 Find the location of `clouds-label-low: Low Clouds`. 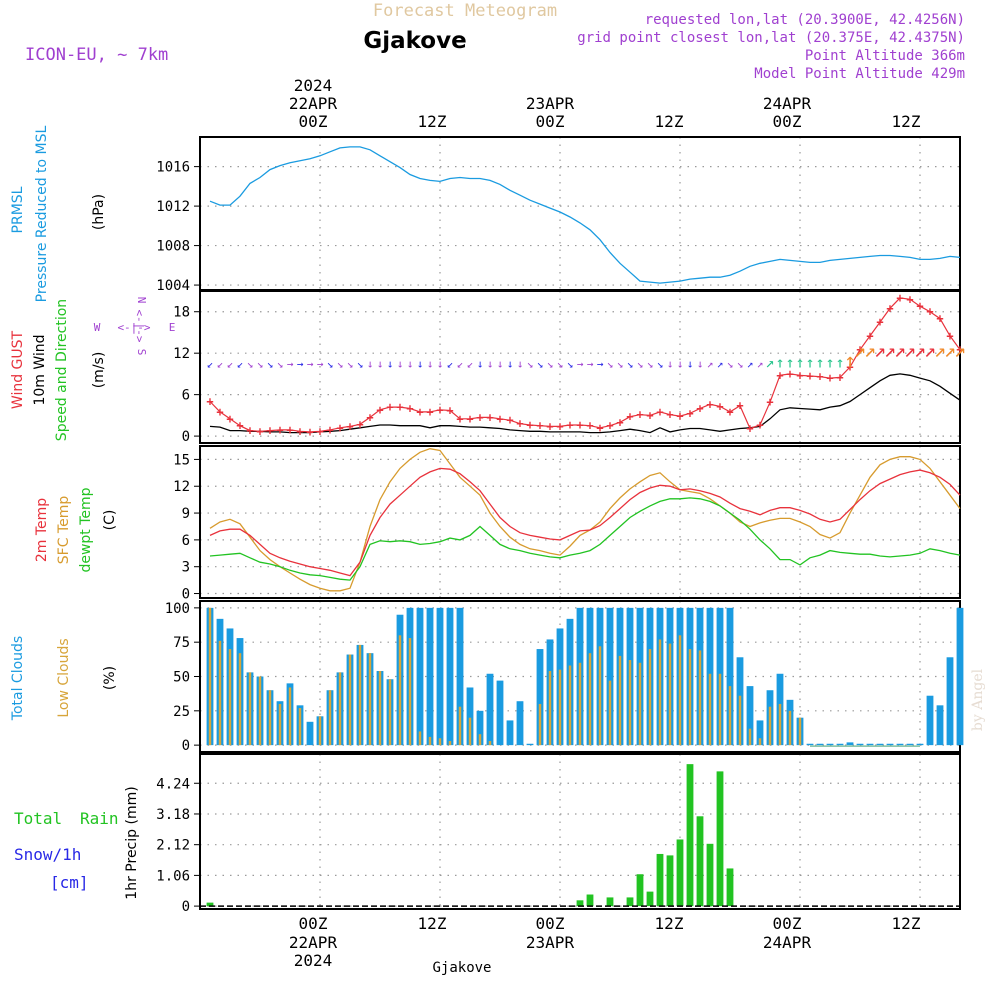

clouds-label-low: Low Clouds is located at coordinates (64, 677).